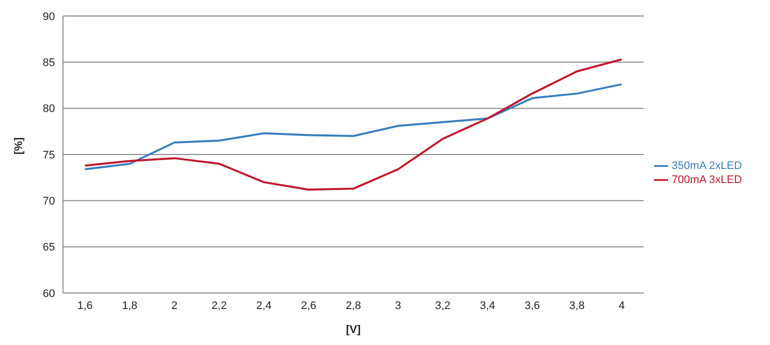 This screenshot has width=770, height=345. Describe the element at coordinates (532, 306) in the screenshot. I see `x-tick-label: 3,6` at that location.